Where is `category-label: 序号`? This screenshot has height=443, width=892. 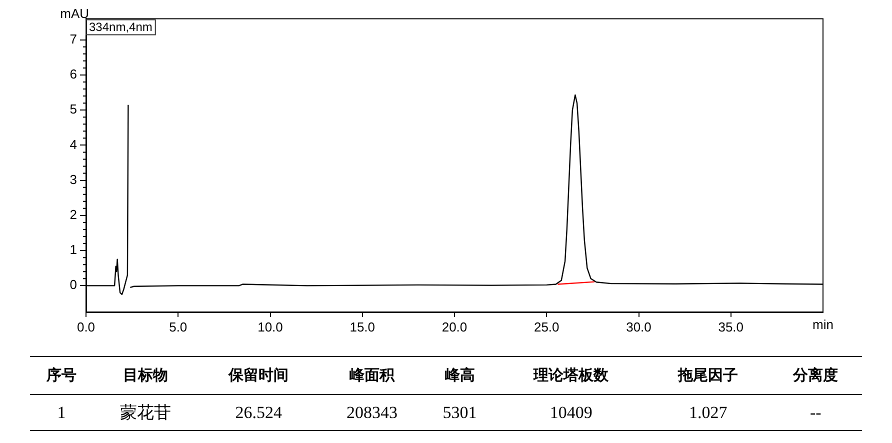 category-label: 序号 is located at coordinates (61, 375).